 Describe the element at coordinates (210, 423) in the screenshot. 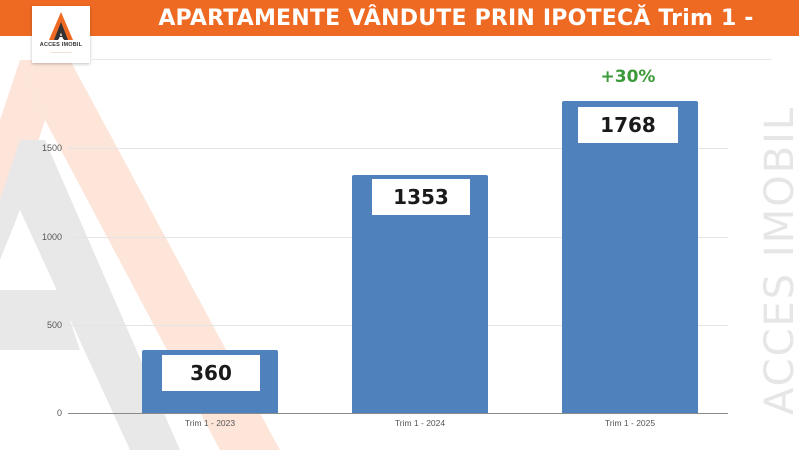

I see `x-tick-label: Trim 1 - 2023` at that location.